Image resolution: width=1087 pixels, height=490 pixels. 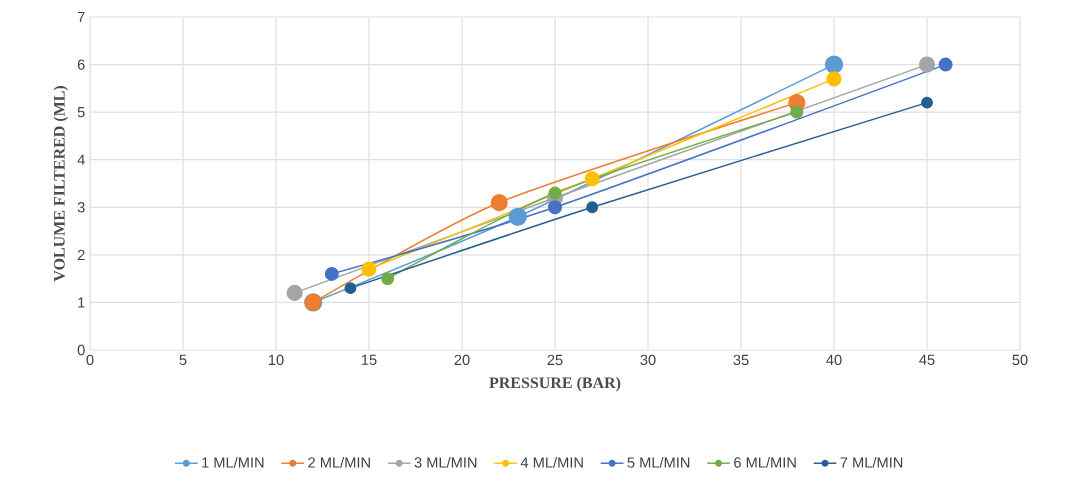 What do you see at coordinates (551, 462) in the screenshot?
I see `legend-label: 4 ML/MIN` at bounding box center [551, 462].